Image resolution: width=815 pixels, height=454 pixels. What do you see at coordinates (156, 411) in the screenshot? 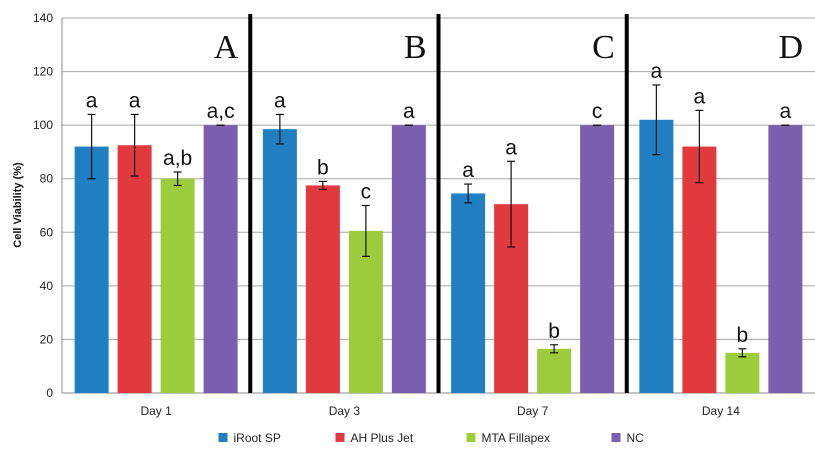
I see `x-category-label: Day 1` at bounding box center [156, 411].